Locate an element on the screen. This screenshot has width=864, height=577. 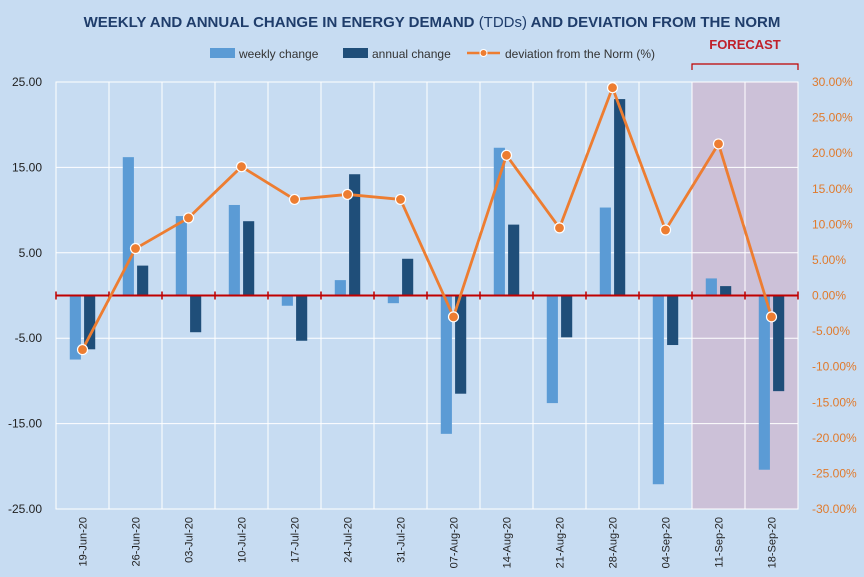
x-tick-label: 26-Jun-20 is located at coordinates (137, 542).